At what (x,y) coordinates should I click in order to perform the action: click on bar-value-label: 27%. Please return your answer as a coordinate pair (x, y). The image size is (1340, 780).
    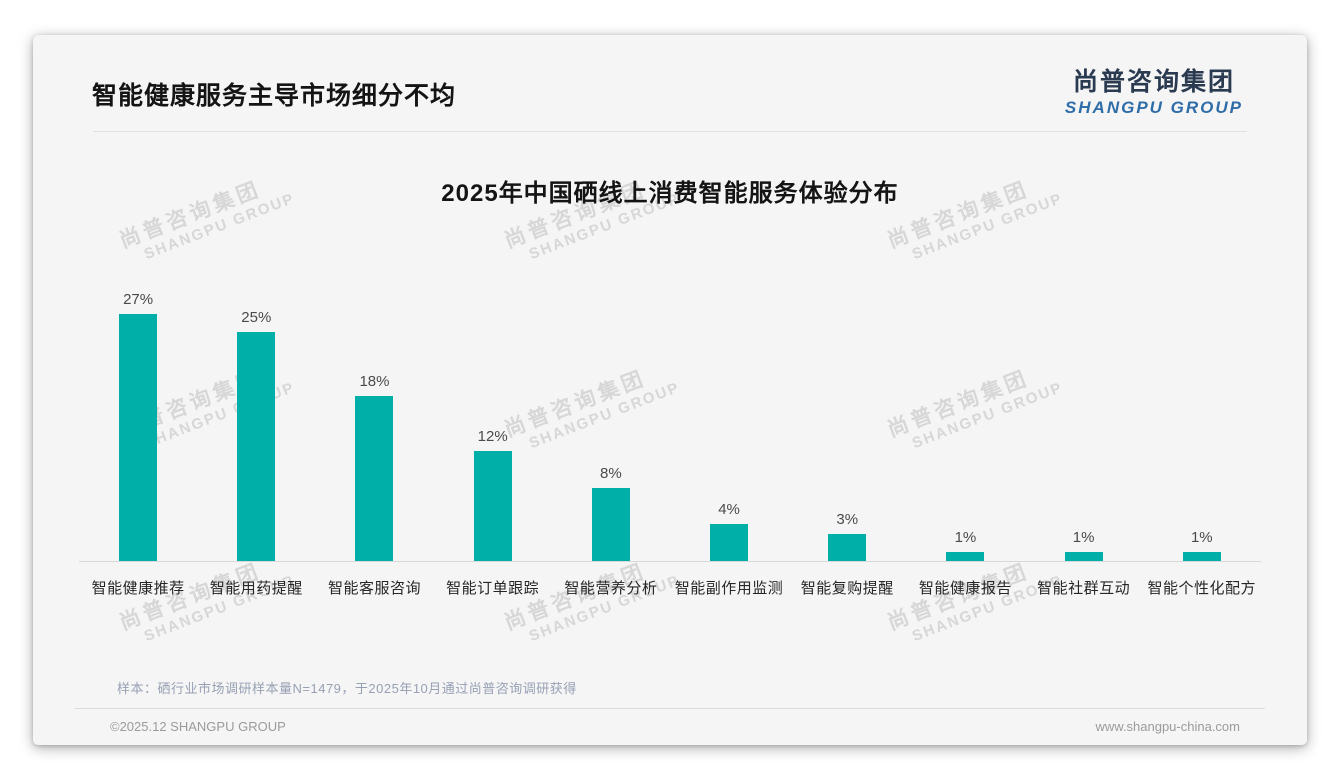
    Looking at the image, I should click on (138, 299).